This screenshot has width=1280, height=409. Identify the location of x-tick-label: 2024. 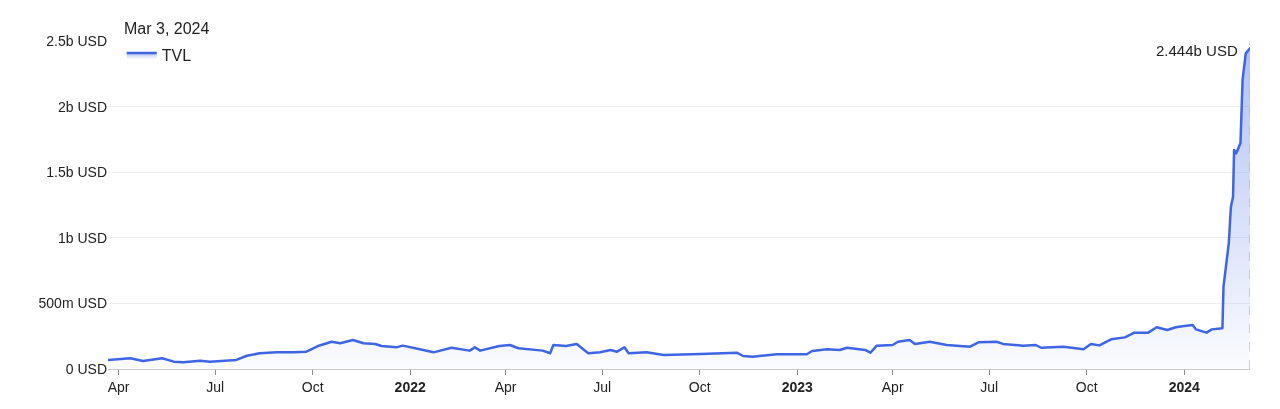
(1184, 386).